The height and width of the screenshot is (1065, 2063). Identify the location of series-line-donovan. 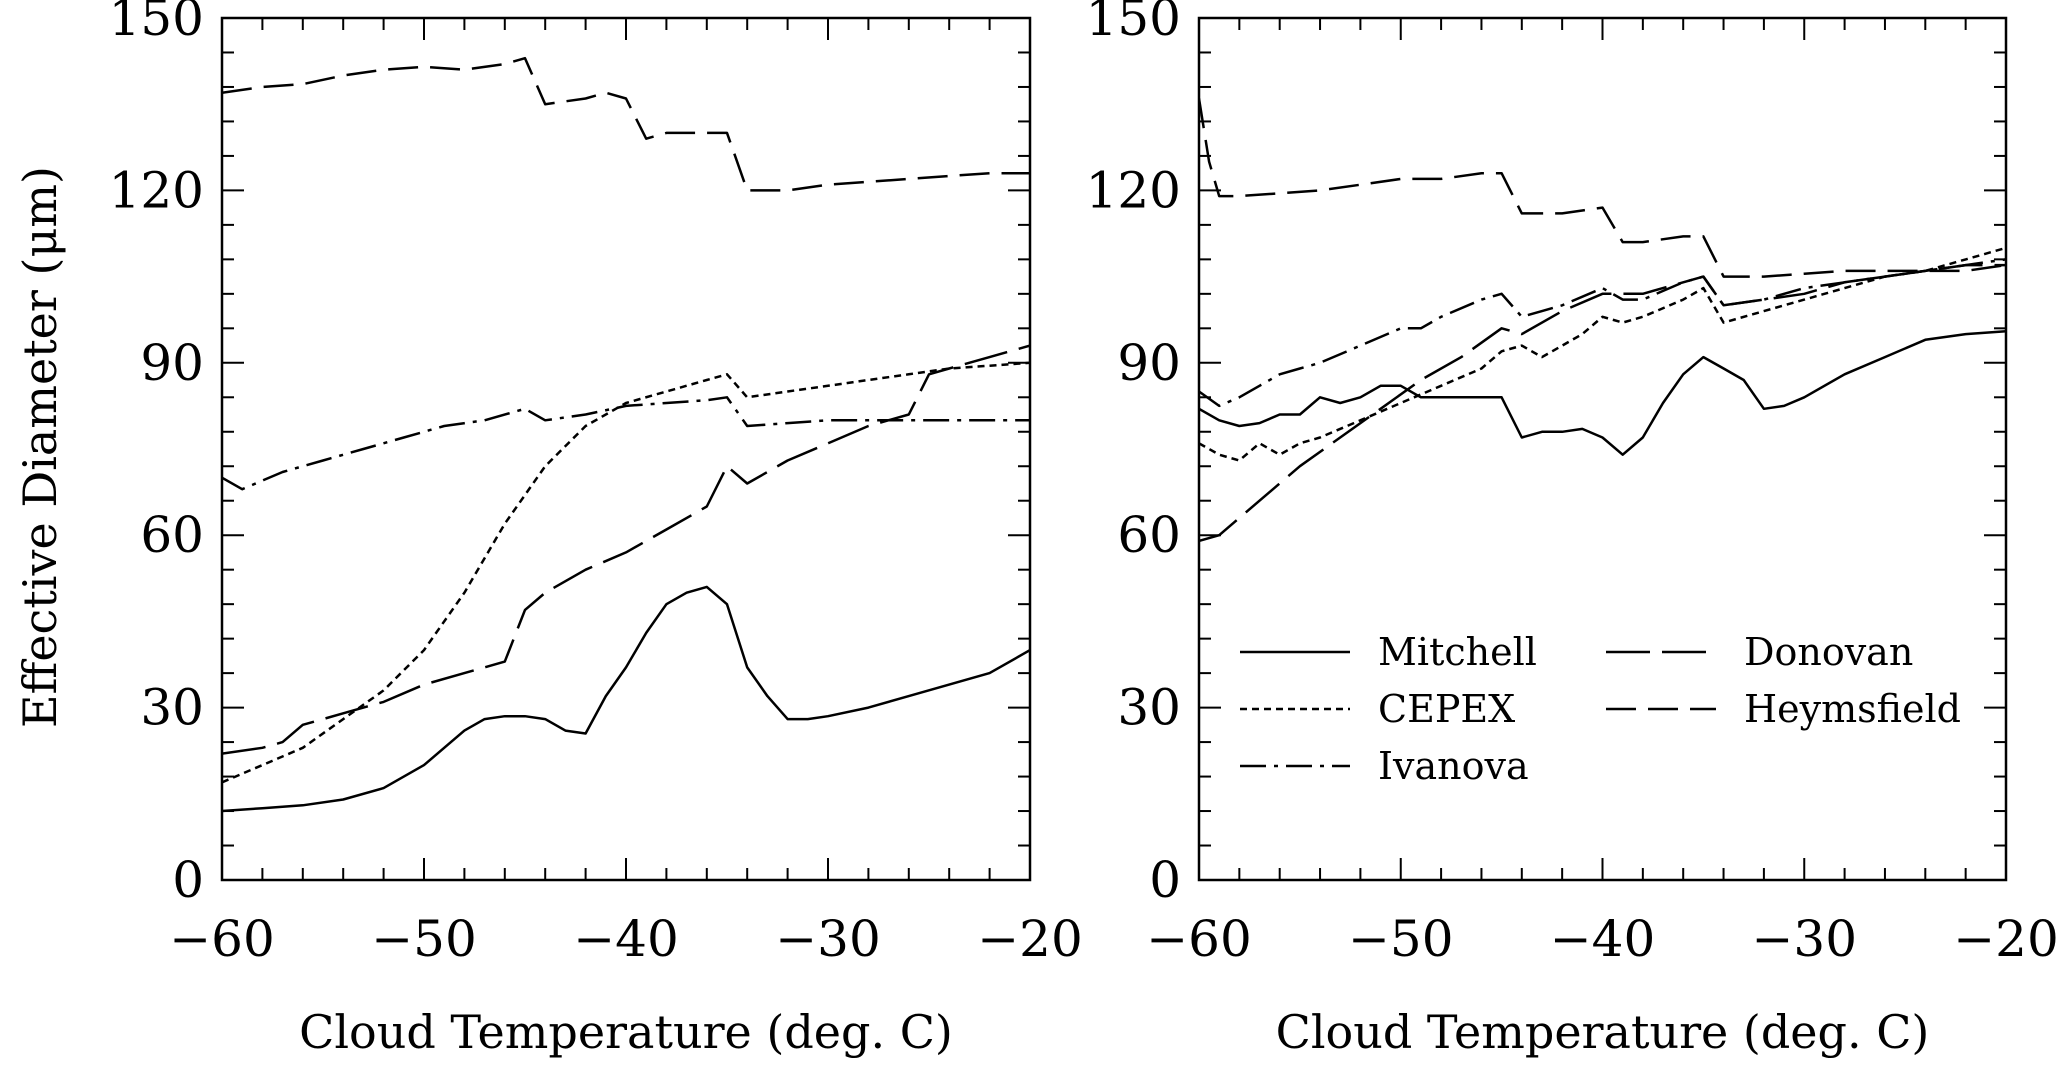
(1602, 403).